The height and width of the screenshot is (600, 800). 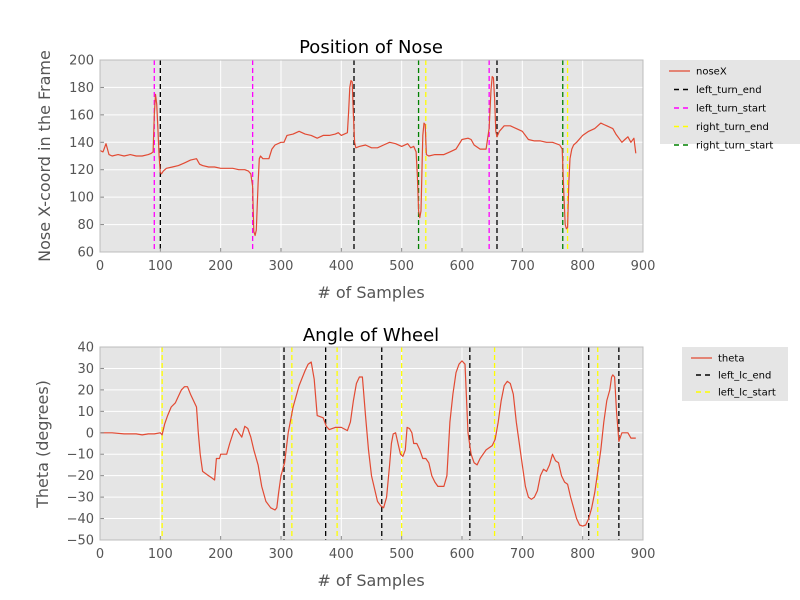 What do you see at coordinates (85, 390) in the screenshot?
I see `y-tick-label: 20` at bounding box center [85, 390].